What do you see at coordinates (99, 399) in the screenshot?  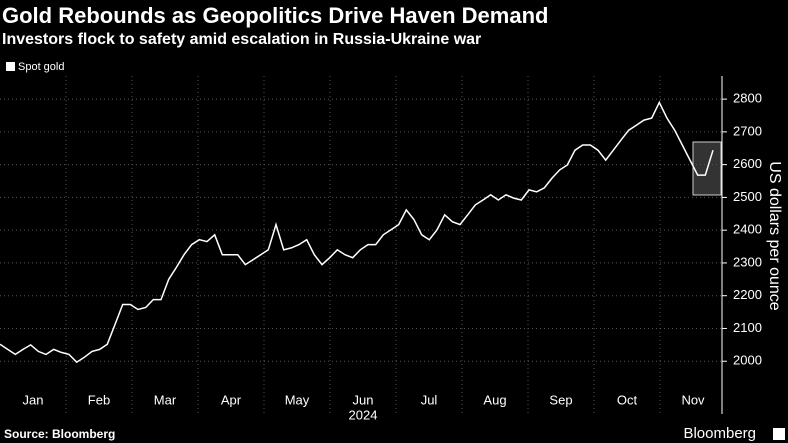 I see `x-tick-label: Feb` at bounding box center [99, 399].